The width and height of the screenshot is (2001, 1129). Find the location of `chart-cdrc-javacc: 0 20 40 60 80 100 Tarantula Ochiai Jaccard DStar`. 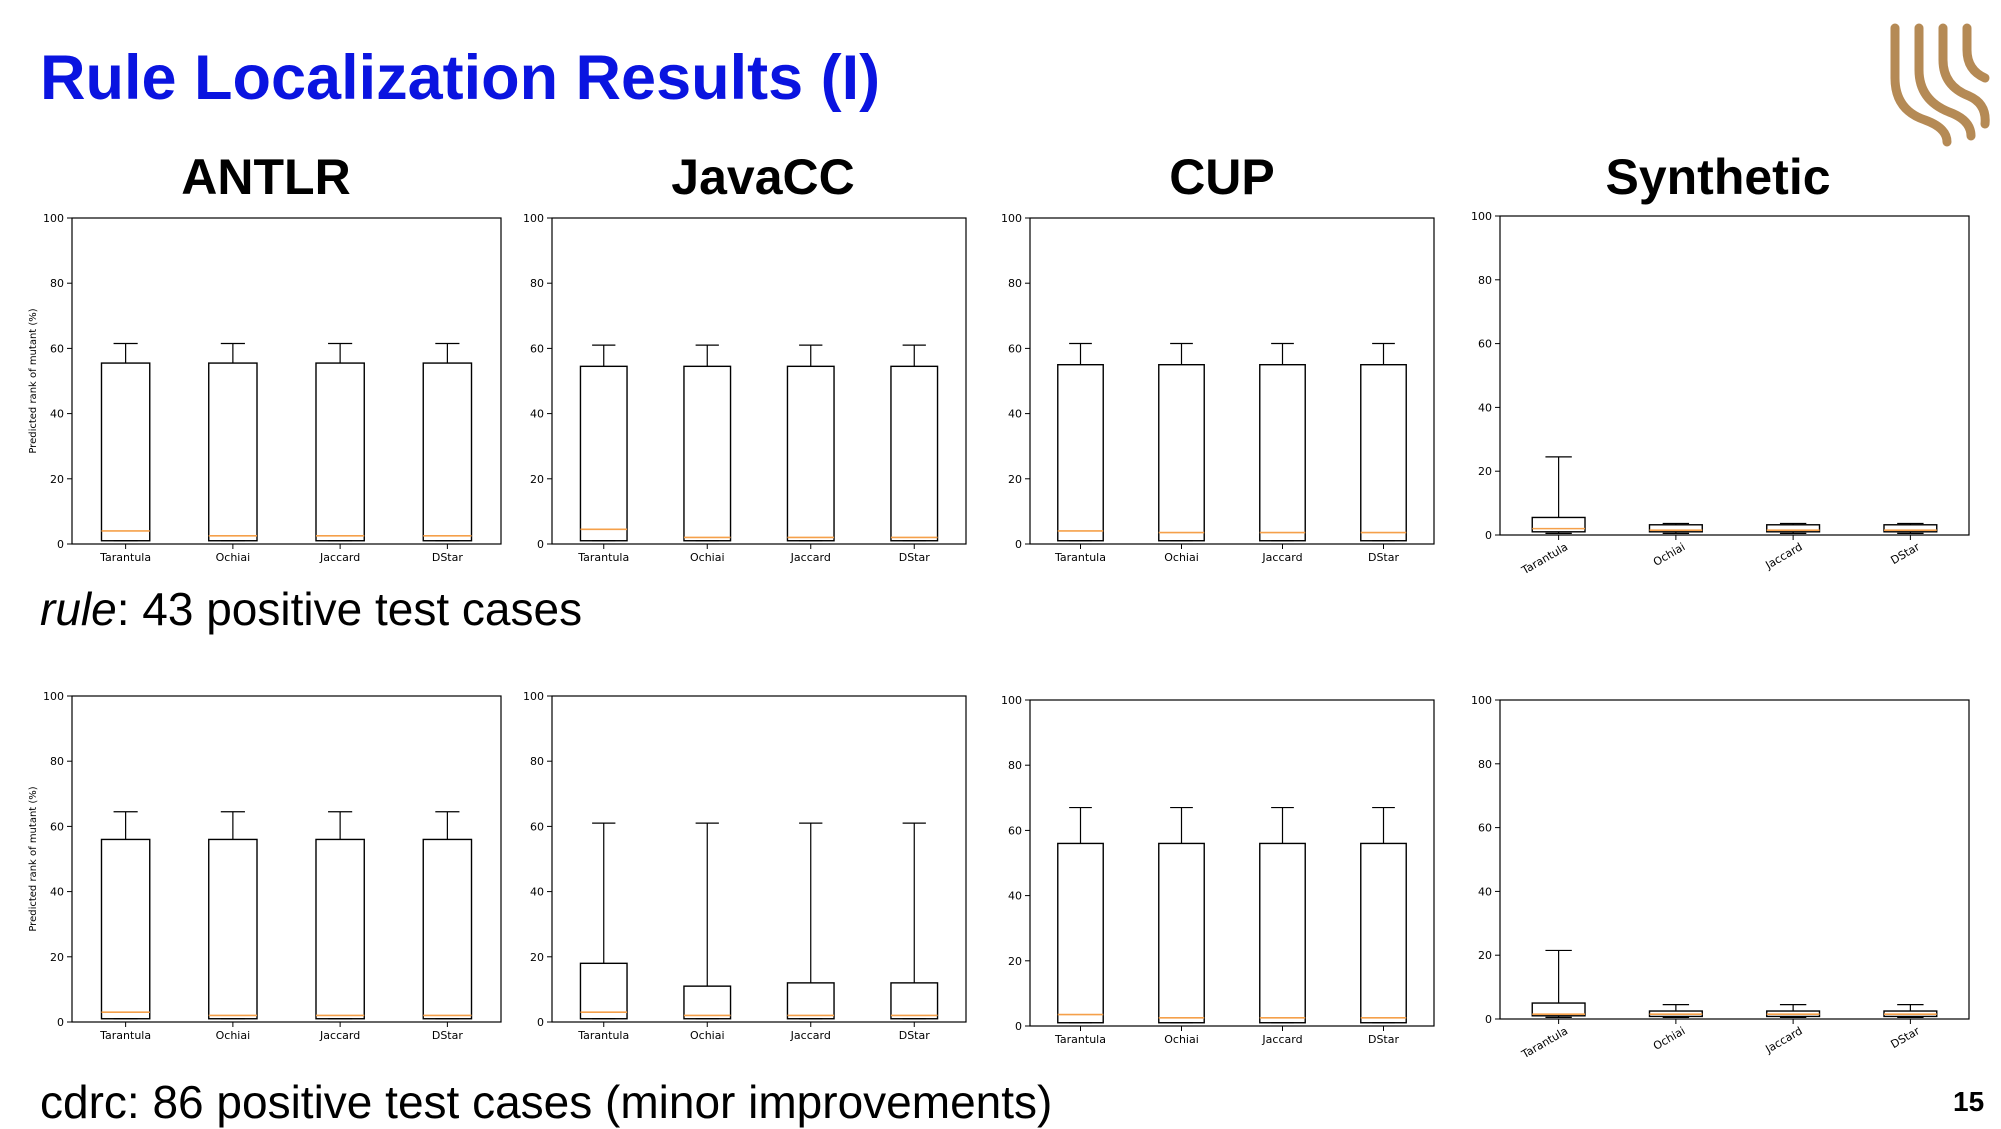

chart-cdrc-javacc: 0 20 40 60 80 100 Tarantula Ochiai Jaccard DStar is located at coordinates (745, 866).